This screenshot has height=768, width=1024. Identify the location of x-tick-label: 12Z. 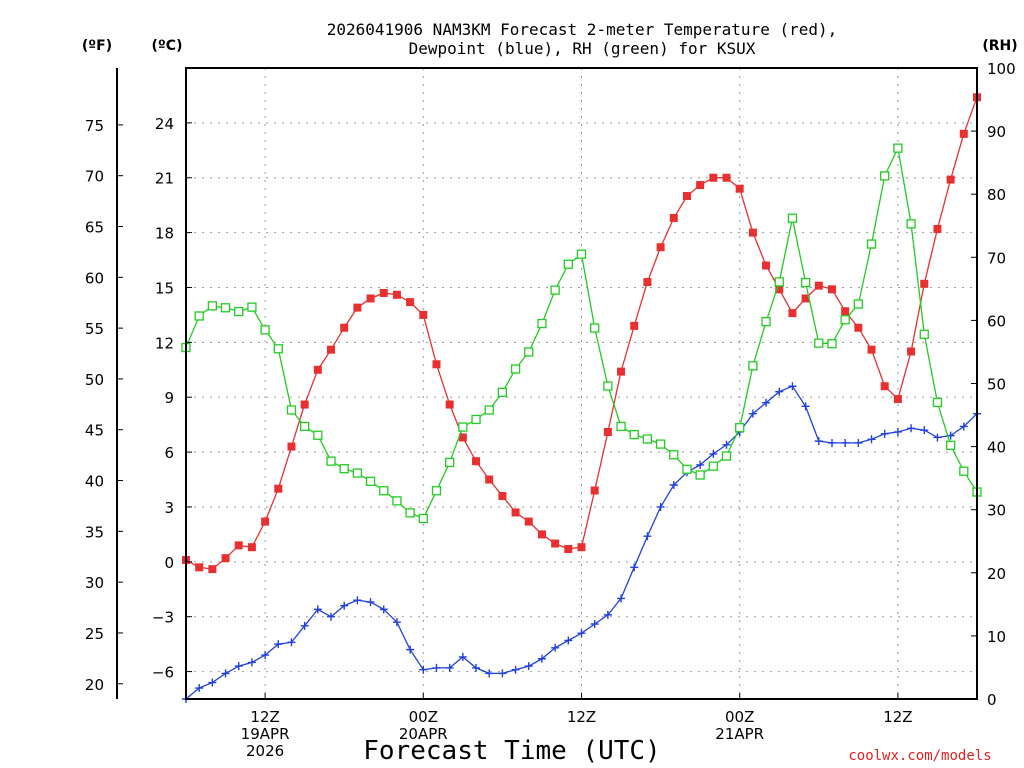
(897, 717).